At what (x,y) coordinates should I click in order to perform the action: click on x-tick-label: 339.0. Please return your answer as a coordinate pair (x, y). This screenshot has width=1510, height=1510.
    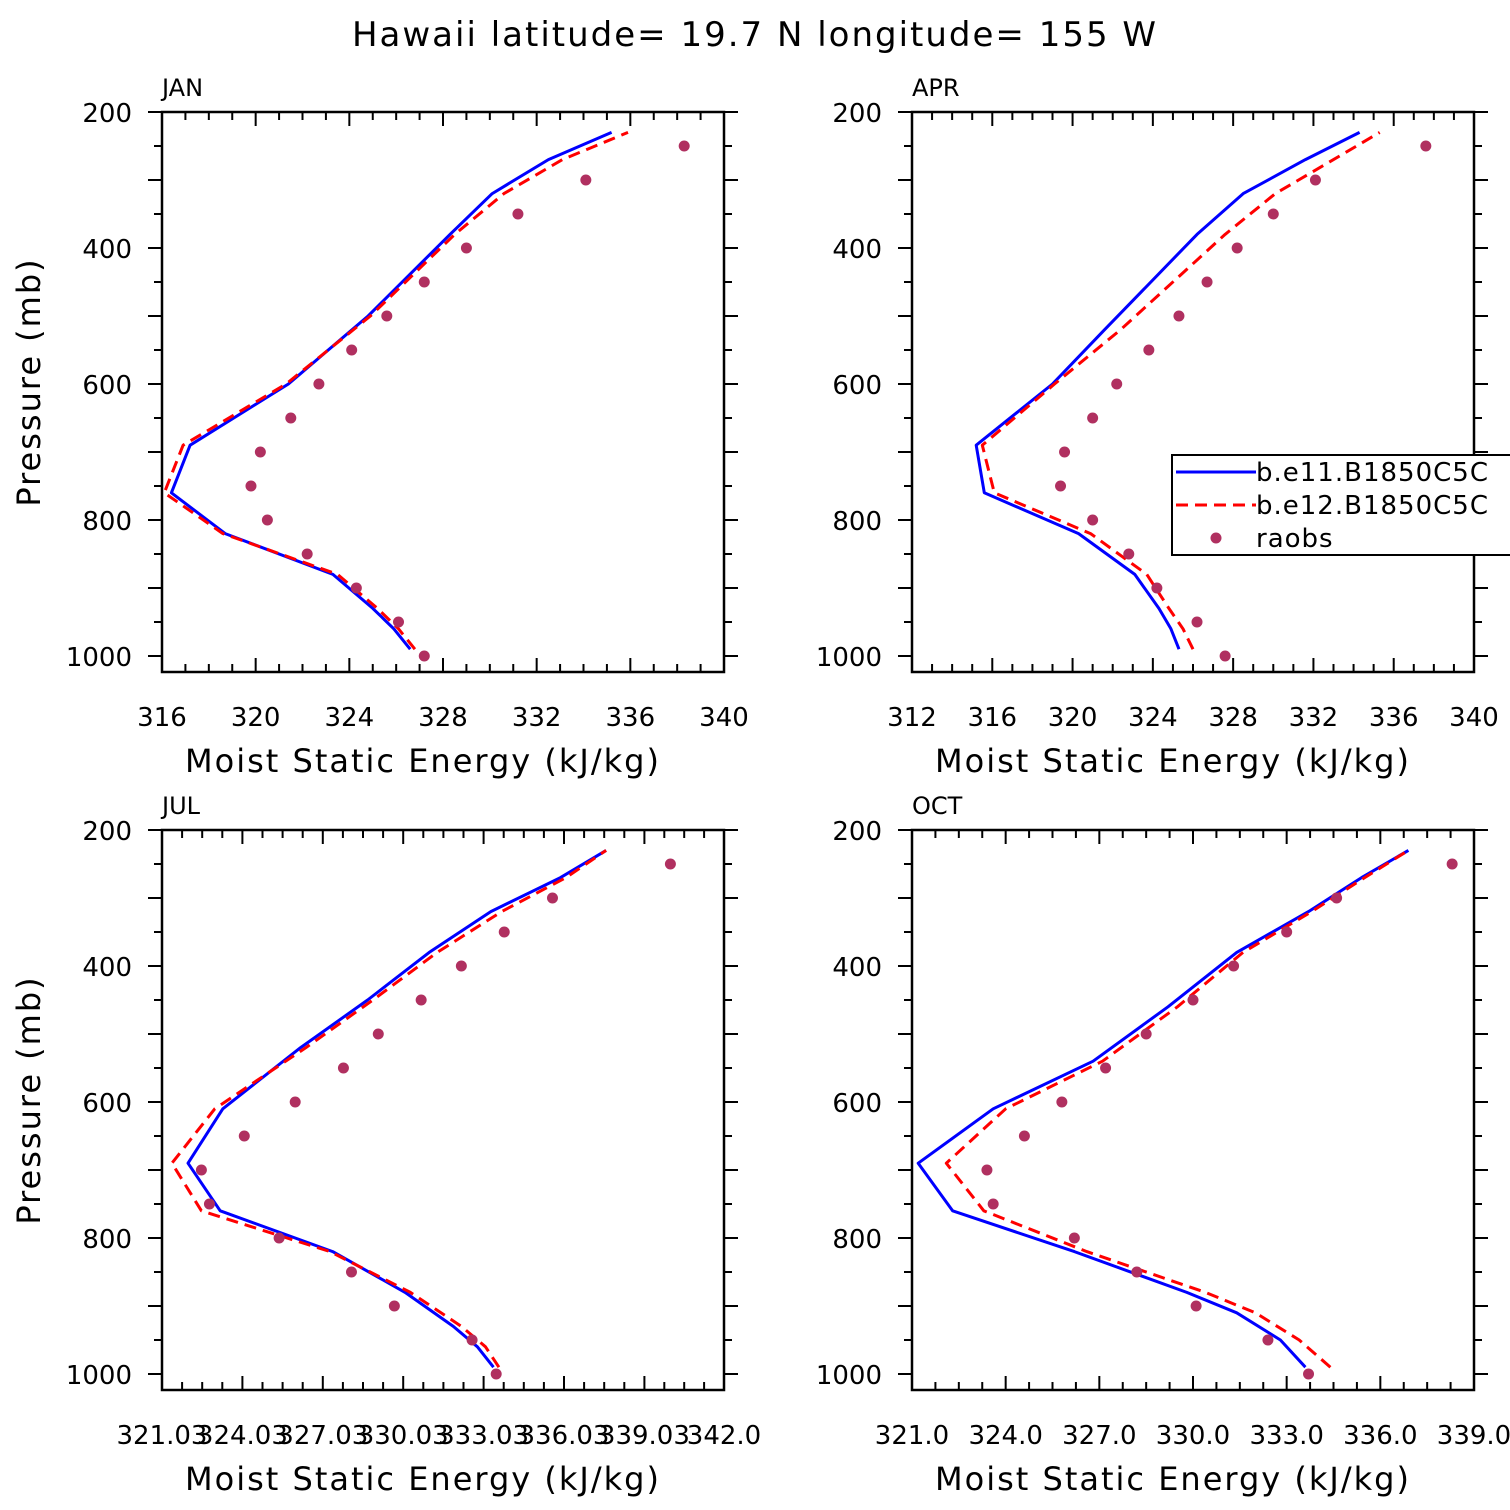
    Looking at the image, I should click on (1473, 1436).